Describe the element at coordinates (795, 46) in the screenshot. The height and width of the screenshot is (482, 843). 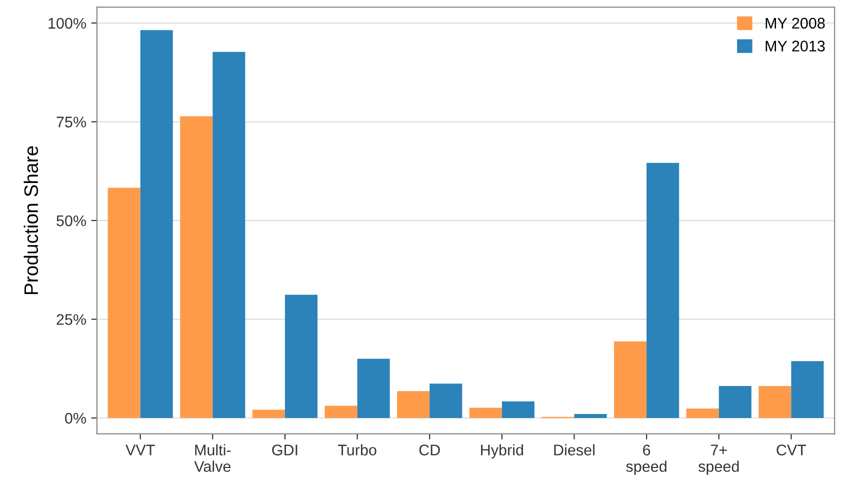
I see `legend-label: MY 2013` at that location.